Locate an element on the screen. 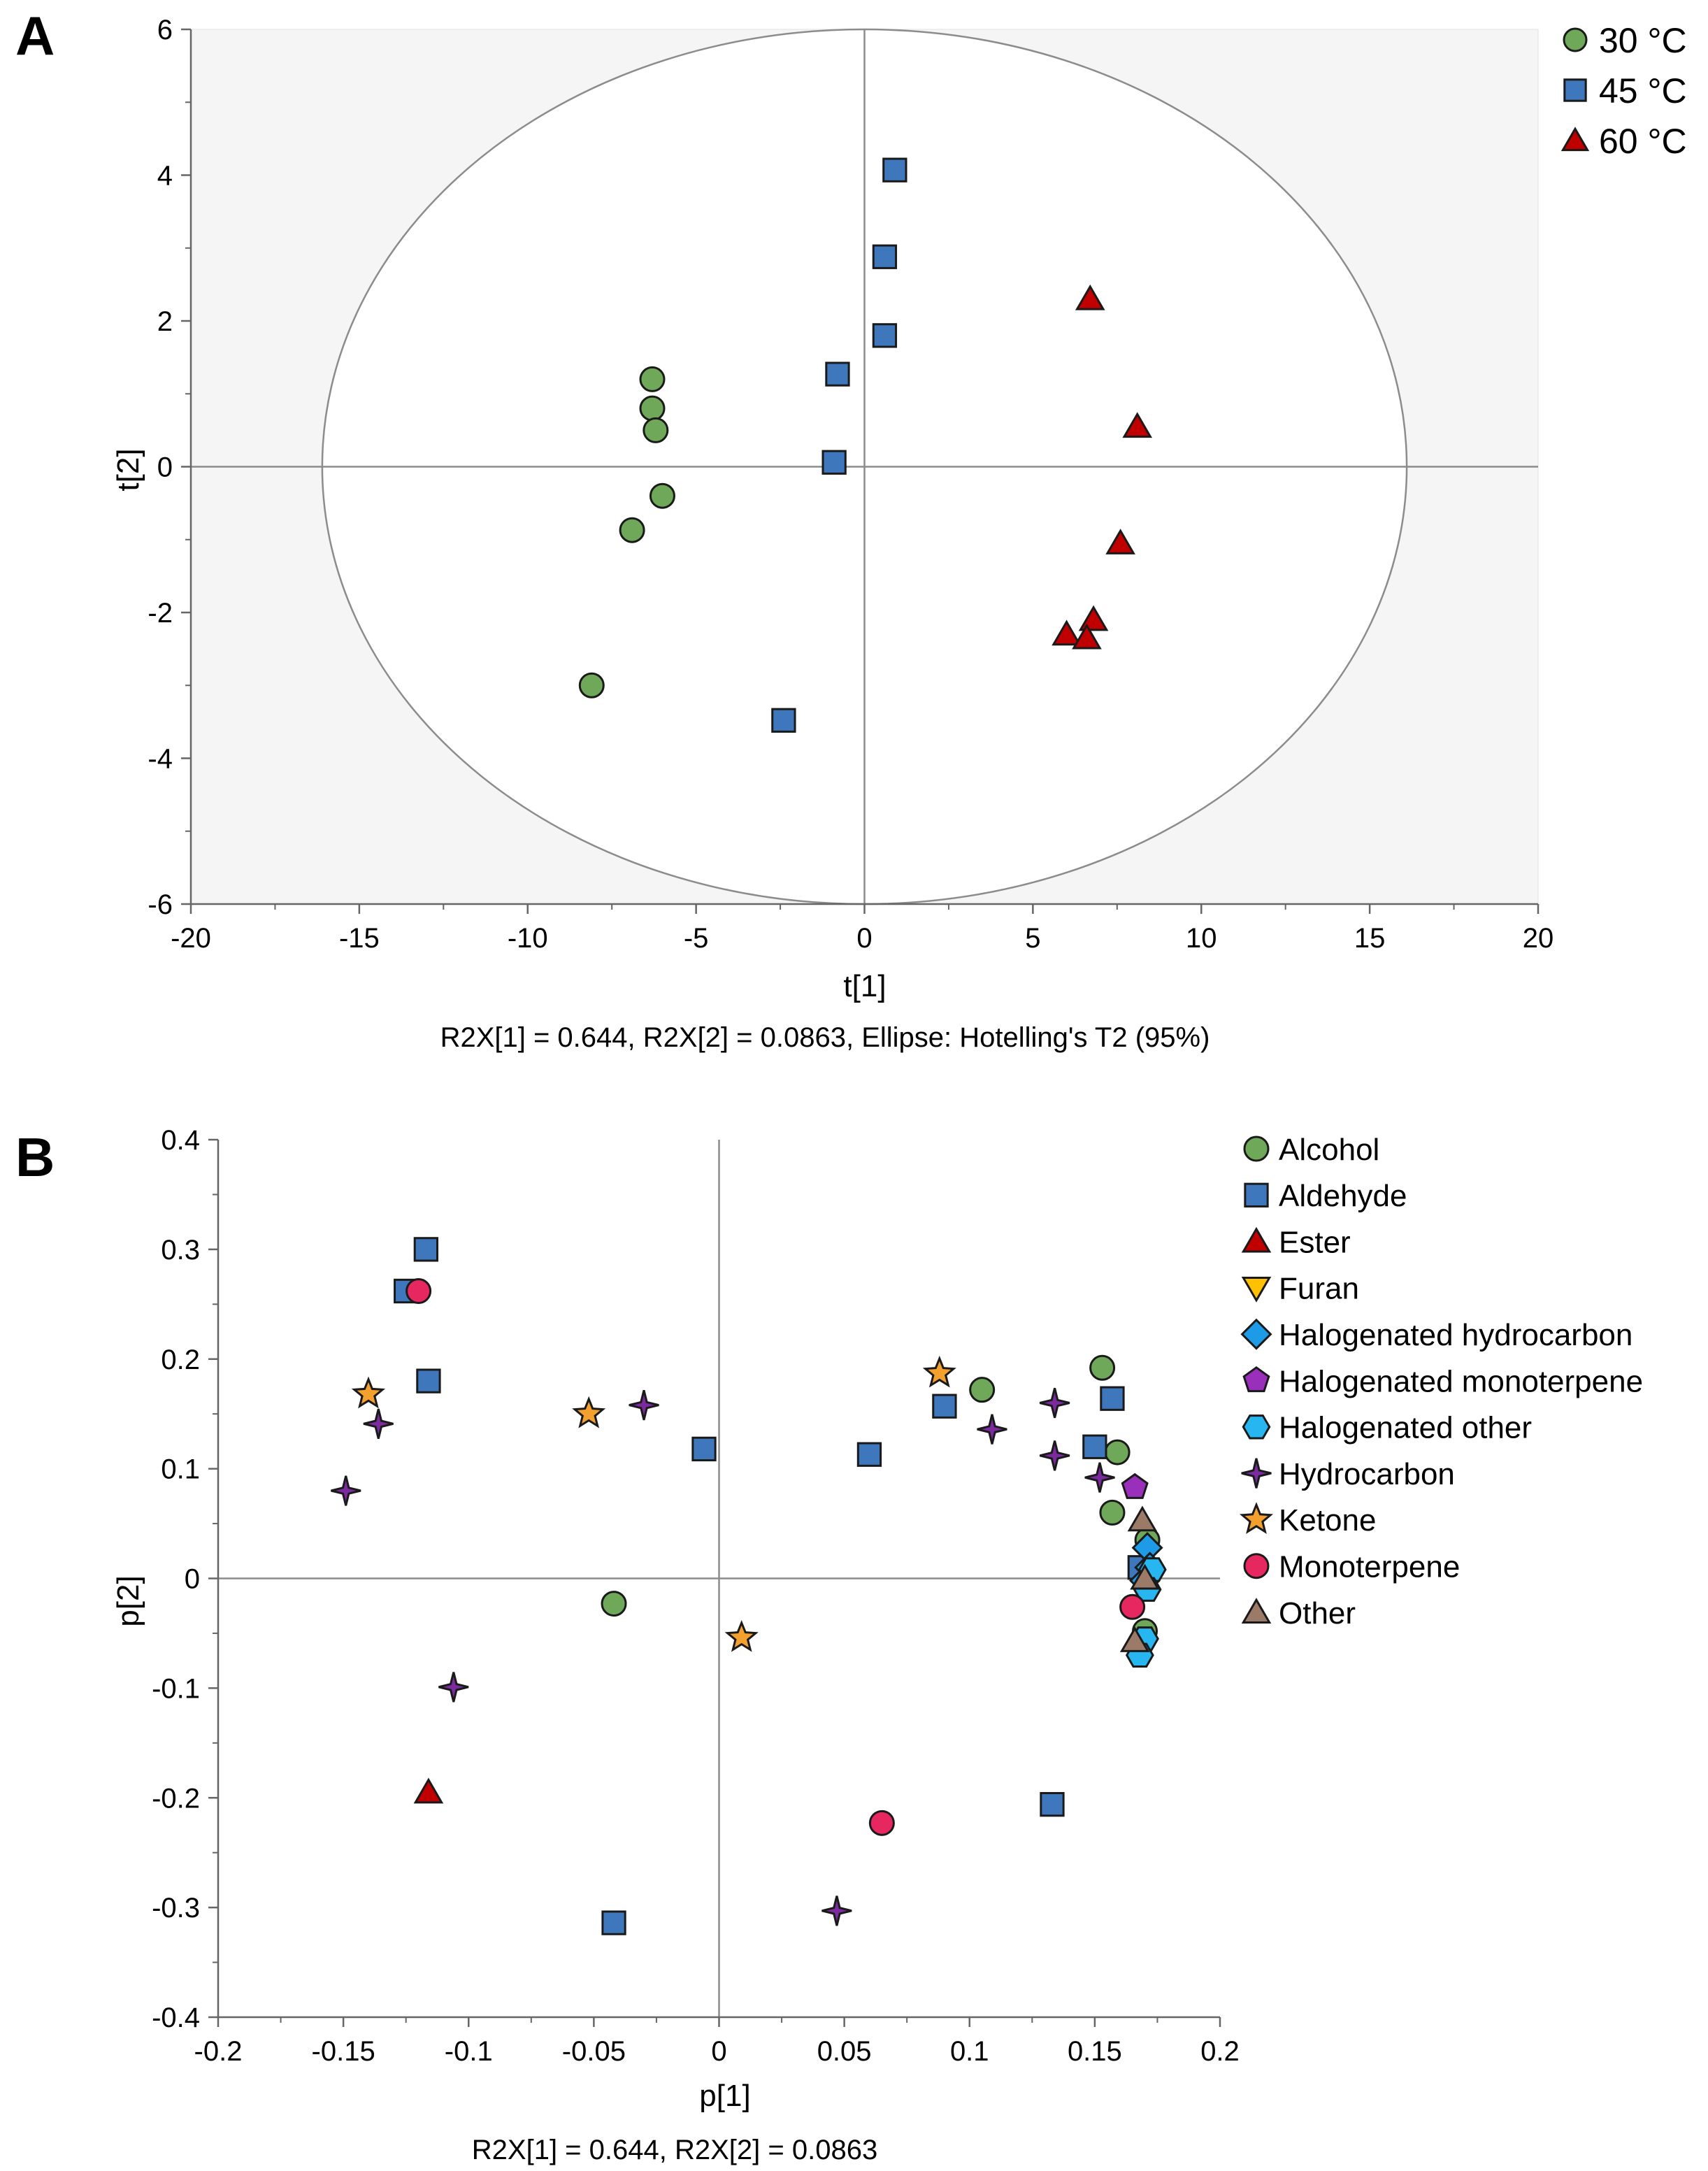 The width and height of the screenshot is (1708, 2171). legend-marker-alcohol is located at coordinates (1256, 1148).